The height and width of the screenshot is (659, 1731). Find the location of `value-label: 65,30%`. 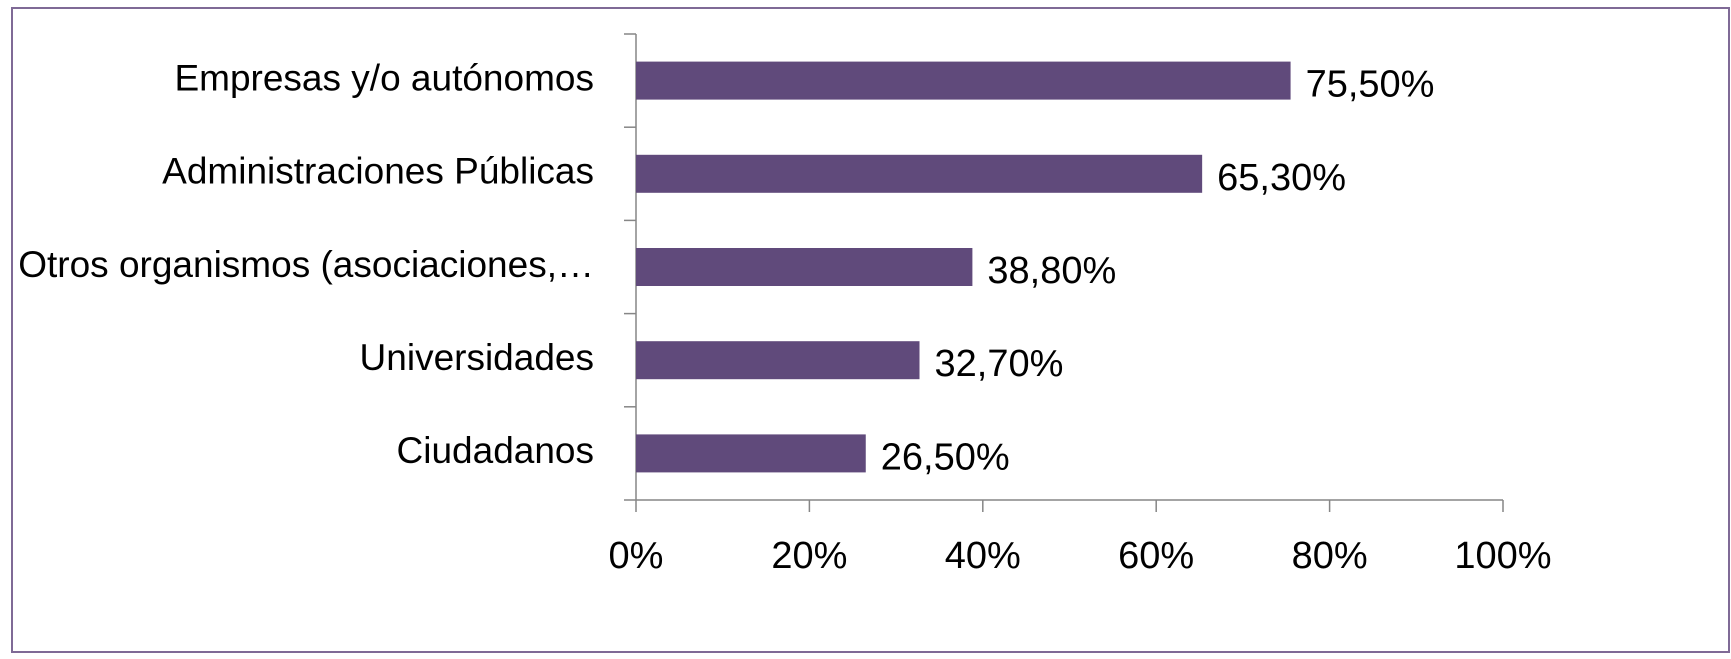

value-label: 65,30% is located at coordinates (1281, 178).